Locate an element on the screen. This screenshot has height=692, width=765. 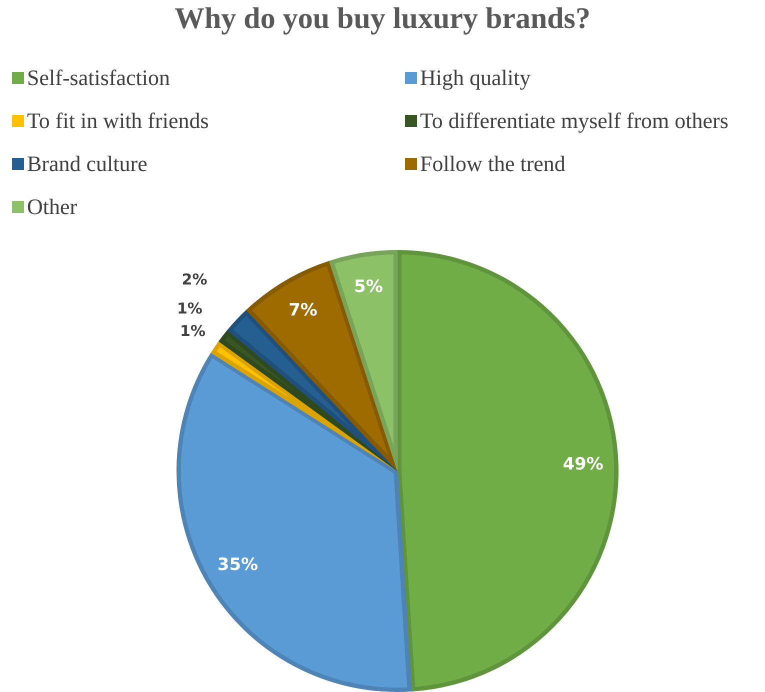
data-label: 5% is located at coordinates (368, 287).